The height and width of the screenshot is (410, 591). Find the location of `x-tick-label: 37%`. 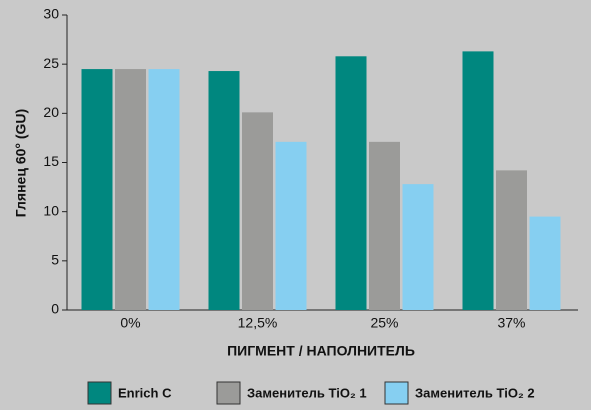

x-tick-label: 37% is located at coordinates (511, 323).